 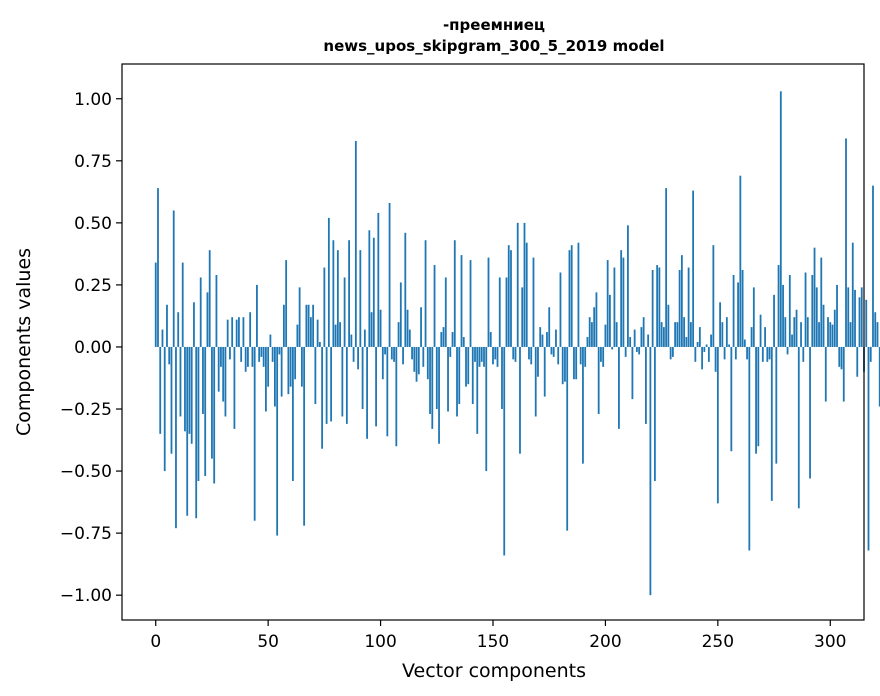 I want to click on x-tick-label: 150, so click(x=493, y=642).